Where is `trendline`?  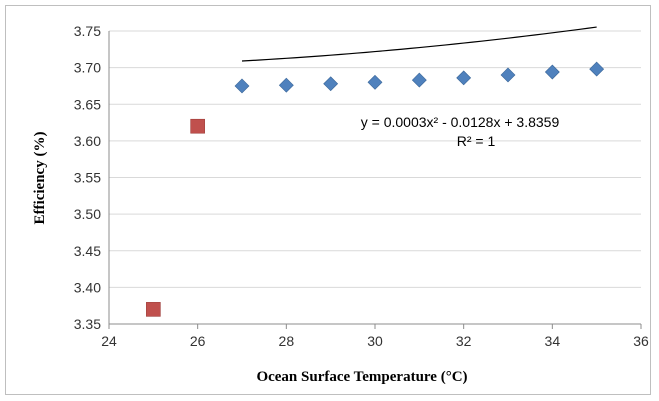
trendline is located at coordinates (419, 44).